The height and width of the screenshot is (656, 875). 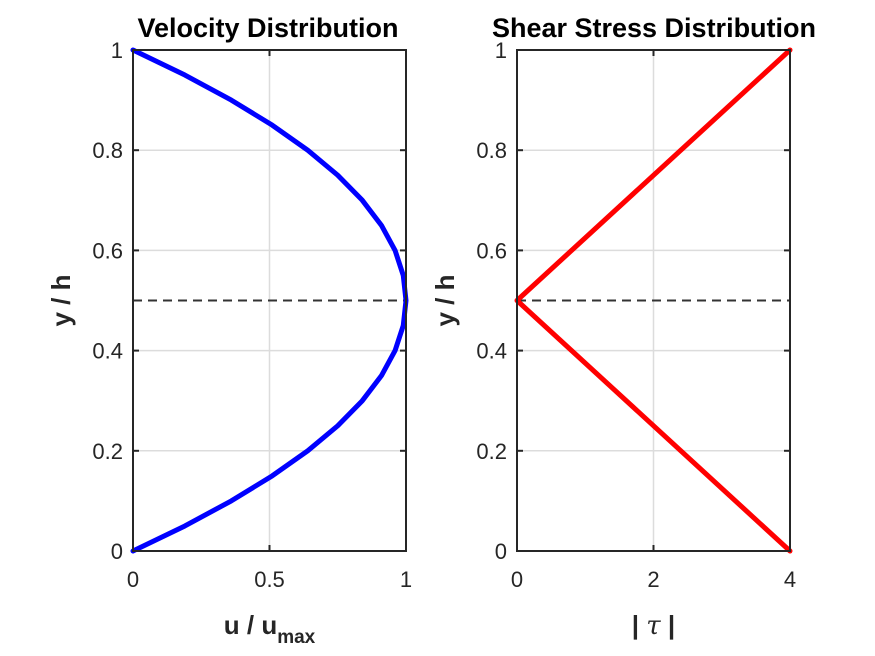 I want to click on shear-xlabel: | τ |, so click(x=653, y=625).